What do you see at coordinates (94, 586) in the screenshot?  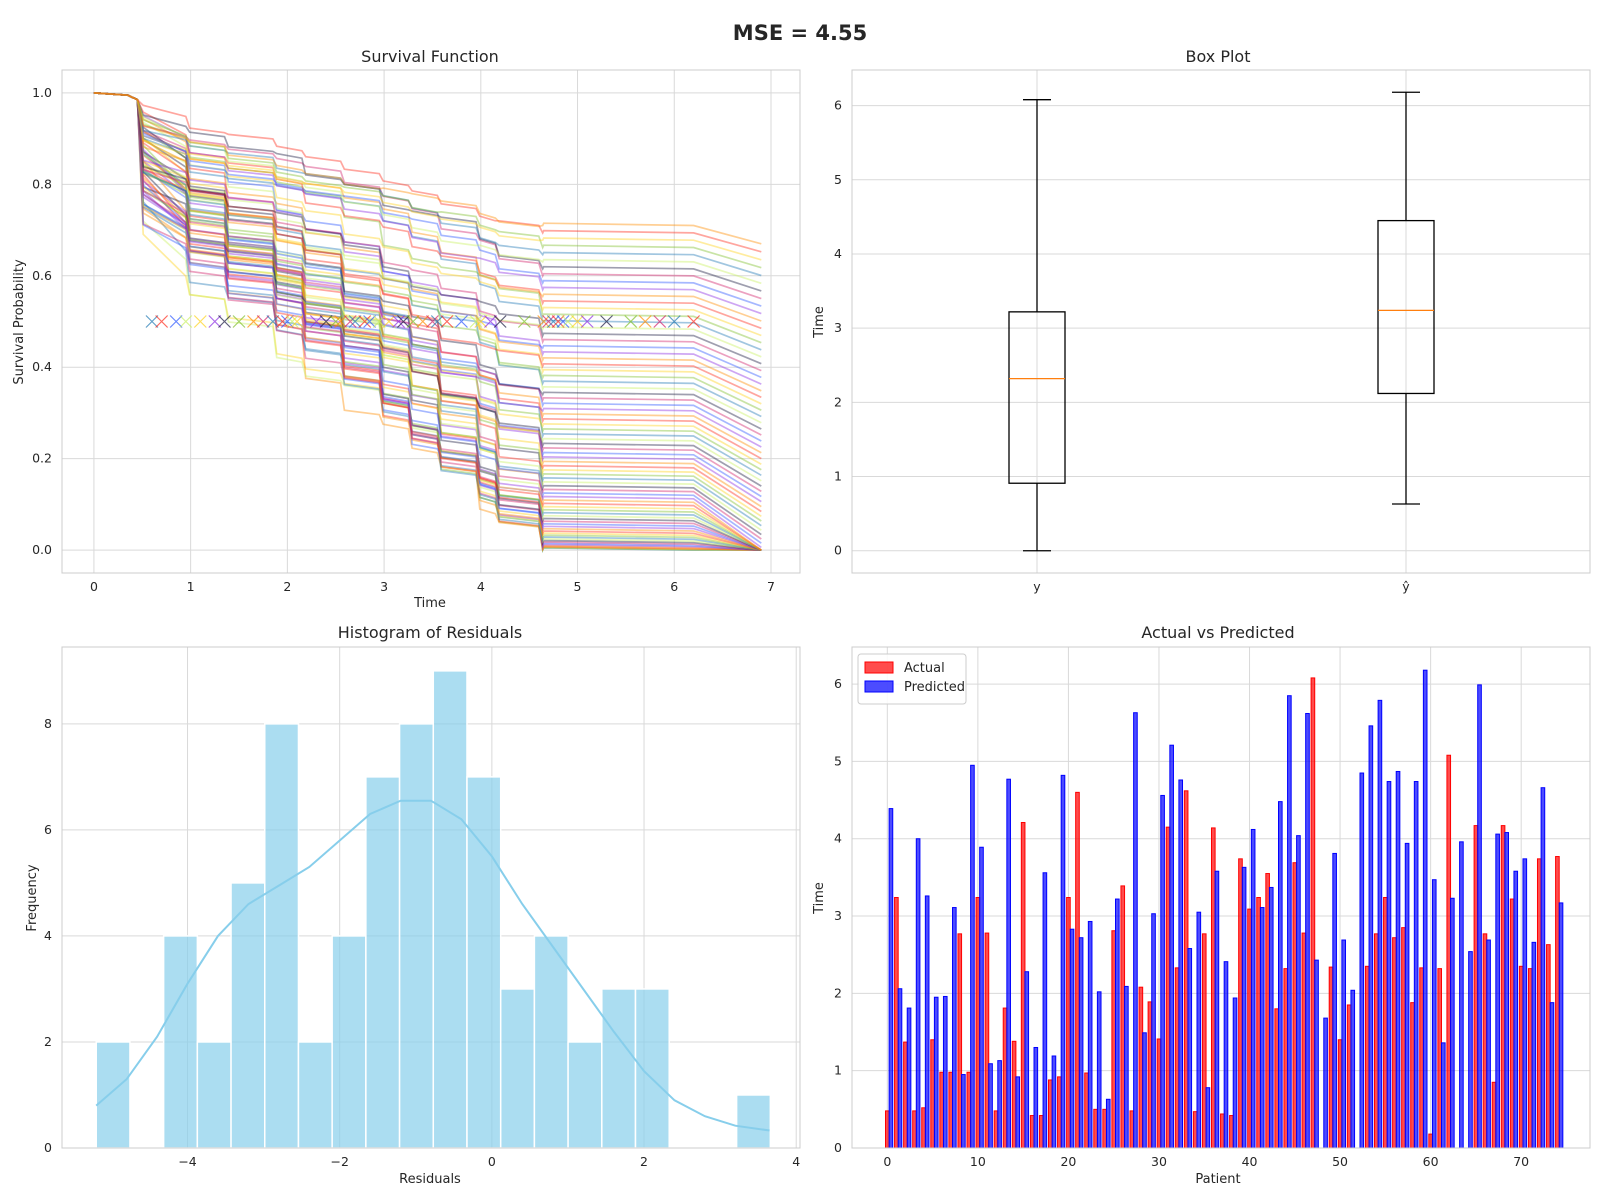 I see `survival-xtick-0: 0` at bounding box center [94, 586].